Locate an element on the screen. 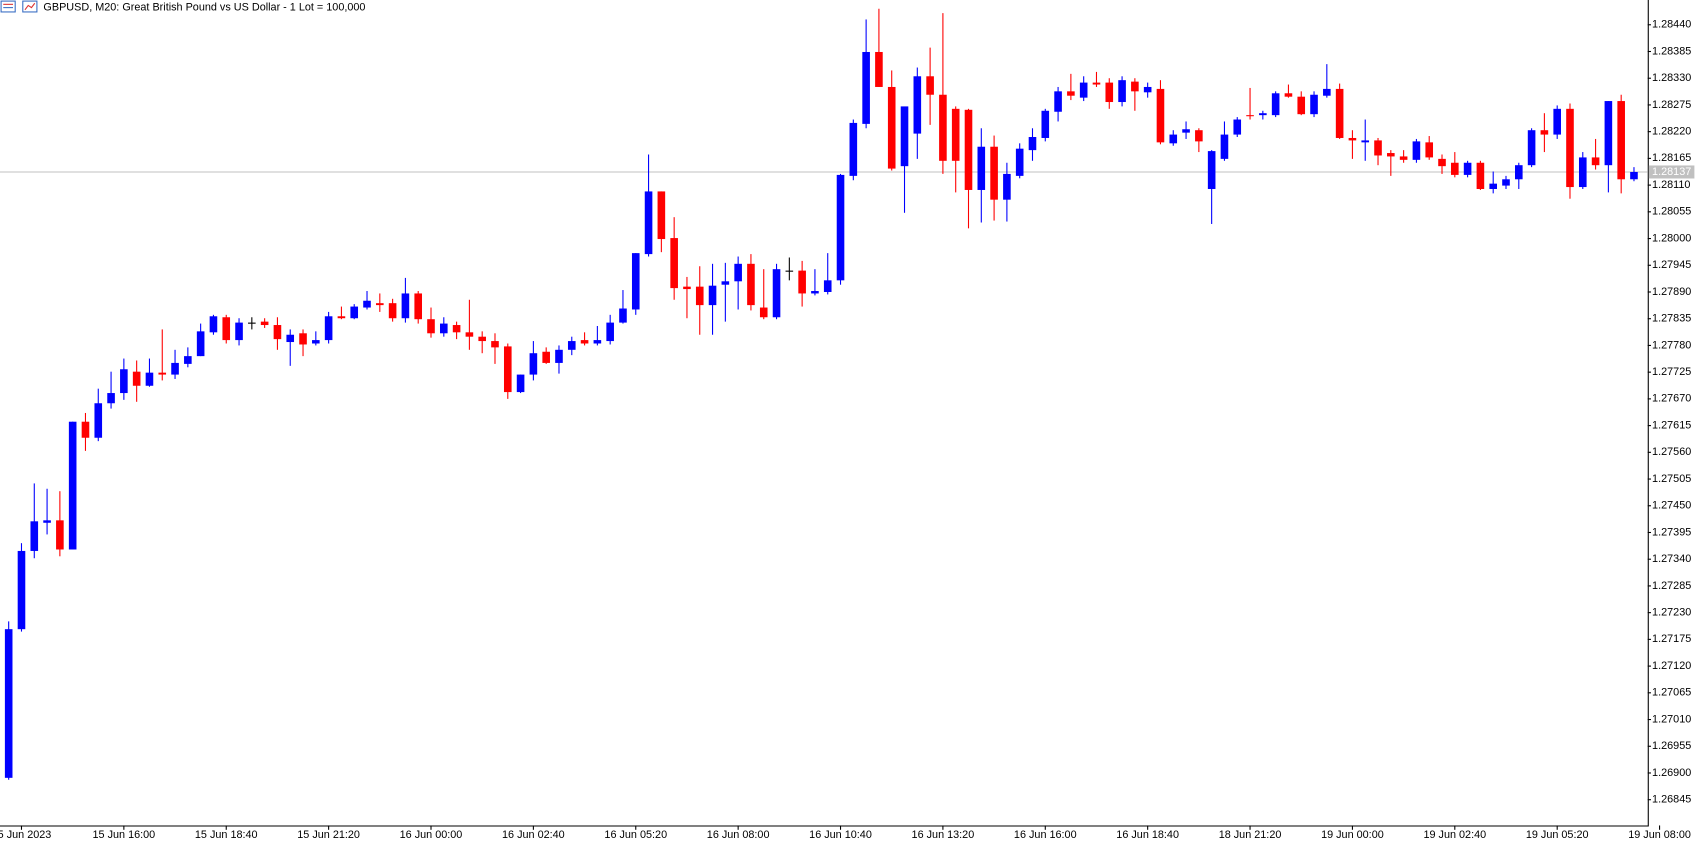 This screenshot has height=845, width=1702. y-tick-label: 1.27780 is located at coordinates (1671, 345).